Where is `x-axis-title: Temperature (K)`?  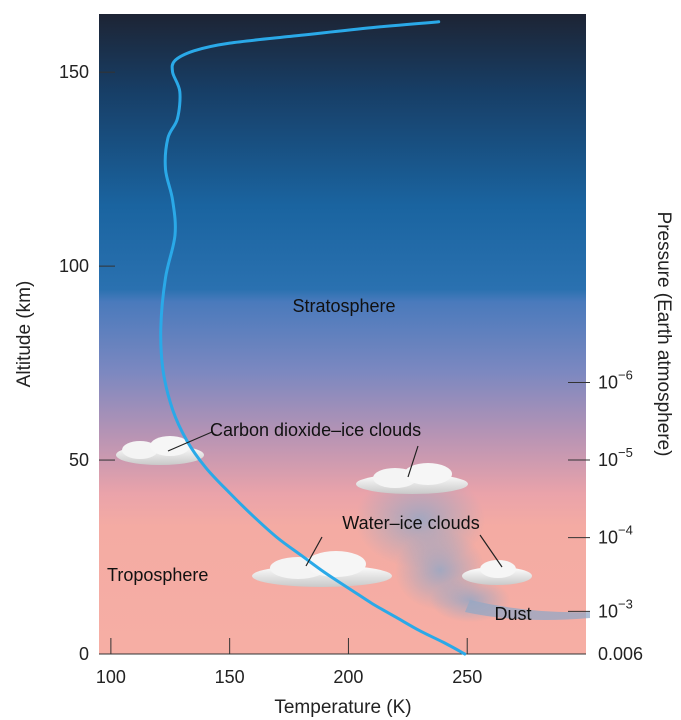 x-axis-title: Temperature (K) is located at coordinates (342, 707).